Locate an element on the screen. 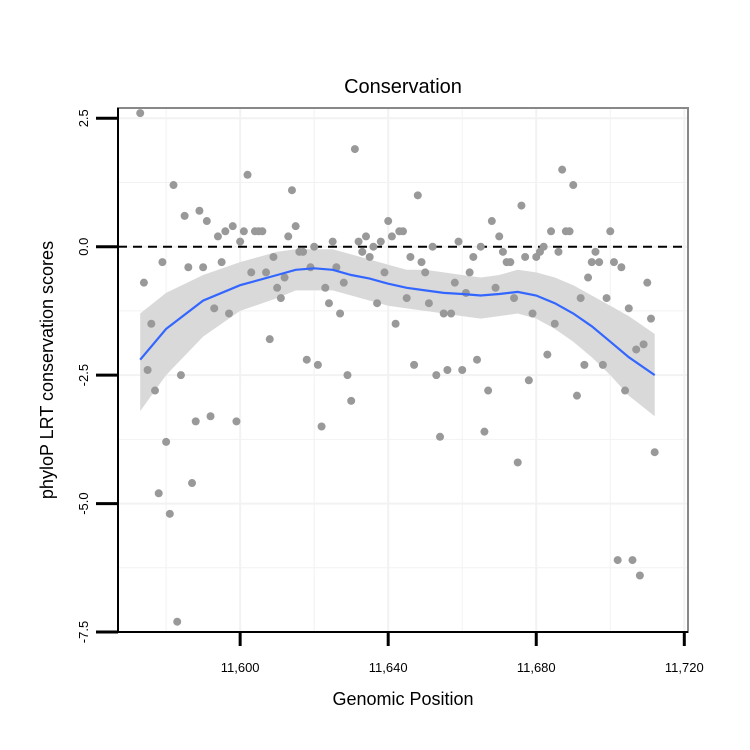  x-axis-ticks: 11,600 11,640 11,680 11,720 is located at coordinates (462, 653).